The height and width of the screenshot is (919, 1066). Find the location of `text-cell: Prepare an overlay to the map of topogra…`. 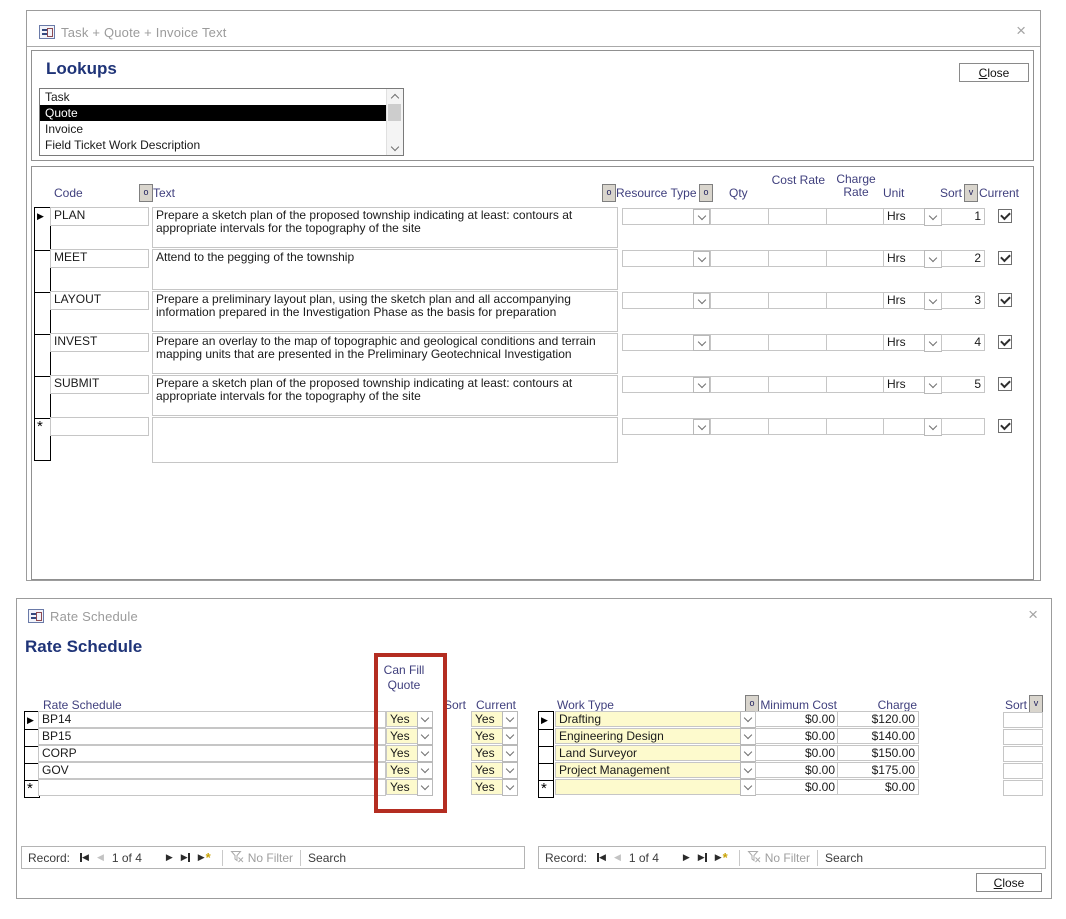

text-cell: Prepare an overlay to the map of topogra… is located at coordinates (385, 353).